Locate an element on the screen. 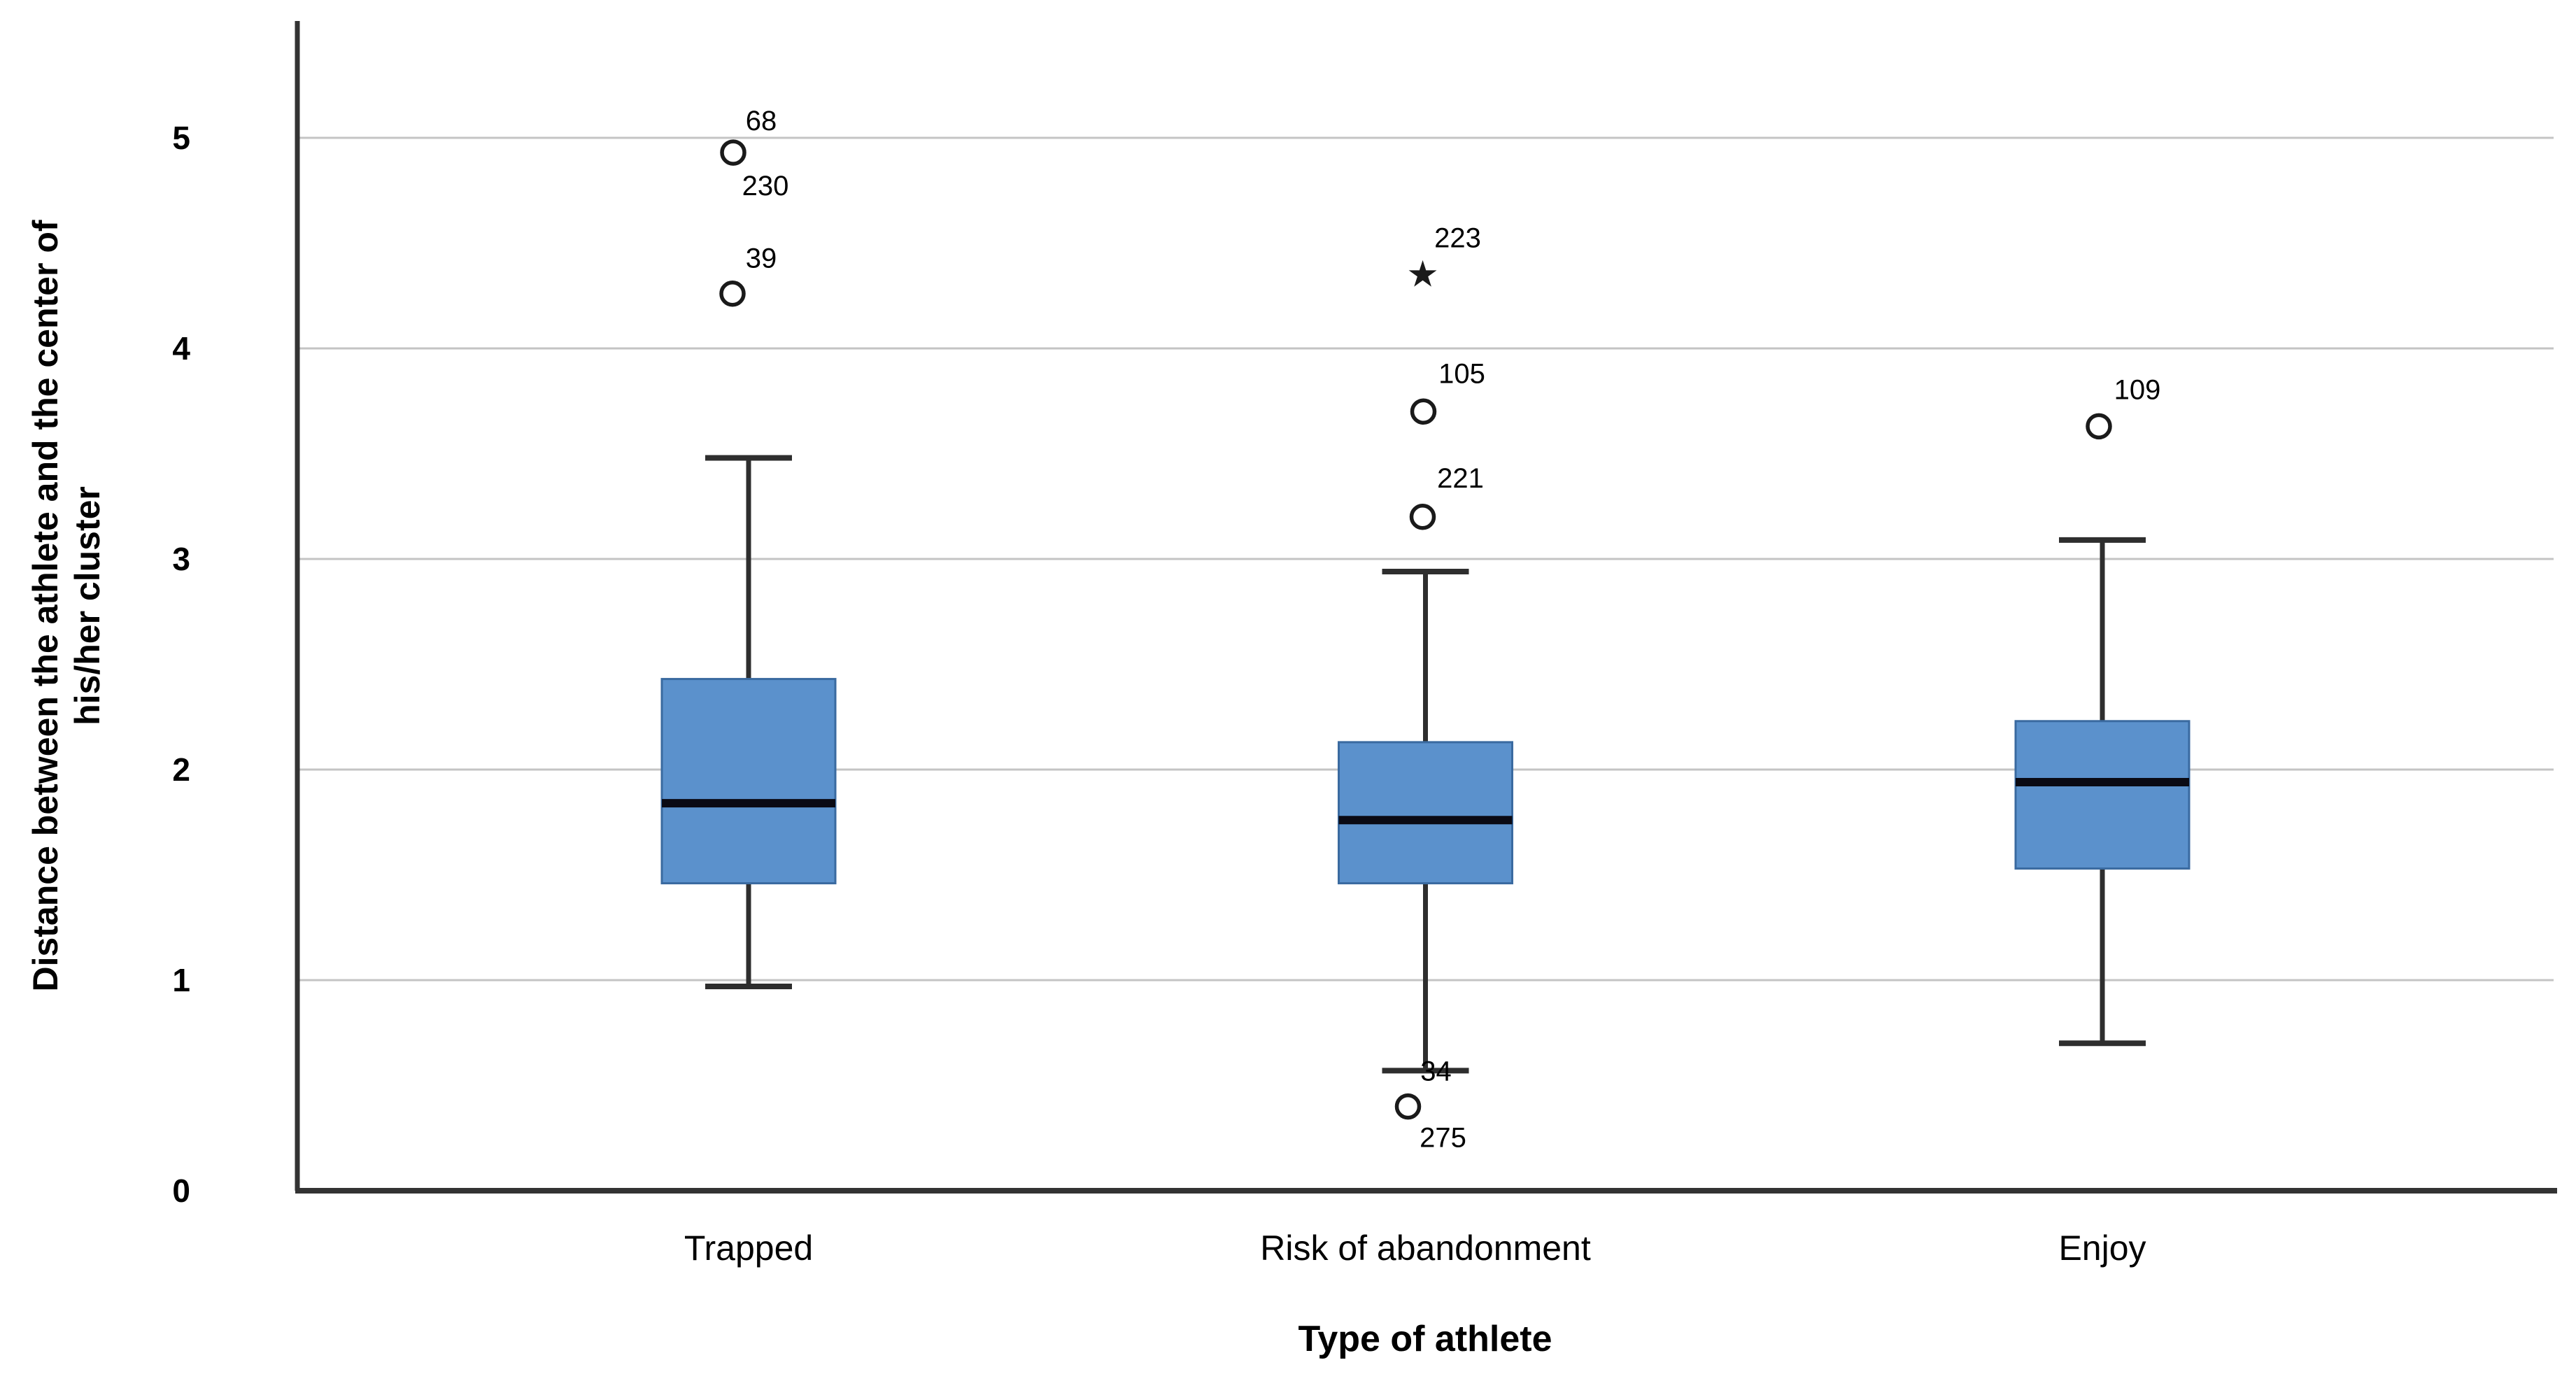 The width and height of the screenshot is (2576, 1388). x-category-label-2: Risk of abandonment is located at coordinates (1425, 1248).